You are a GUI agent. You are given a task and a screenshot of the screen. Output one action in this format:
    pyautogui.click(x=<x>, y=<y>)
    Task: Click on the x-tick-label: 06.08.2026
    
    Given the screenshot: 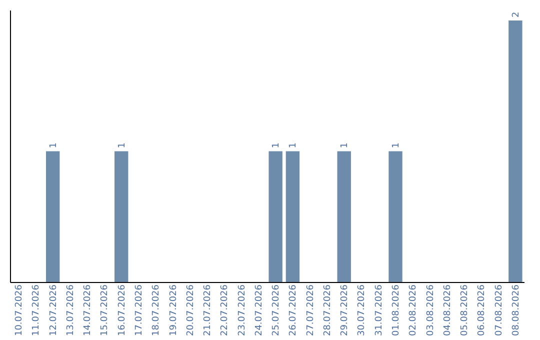 What is the action you would take?
    pyautogui.click(x=482, y=310)
    